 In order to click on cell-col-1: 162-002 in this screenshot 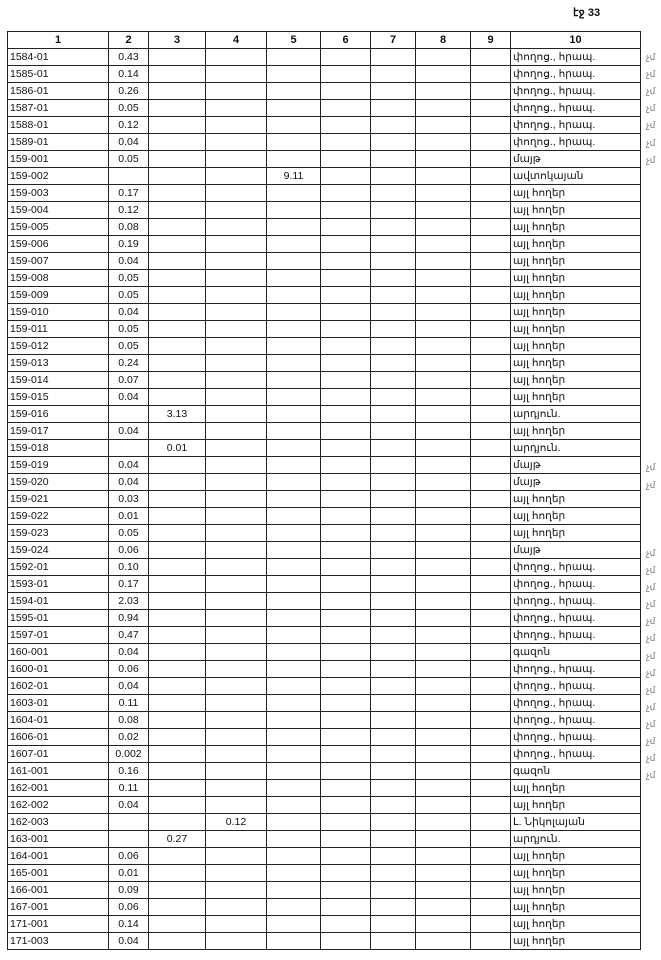, I will do `click(58, 805)`.